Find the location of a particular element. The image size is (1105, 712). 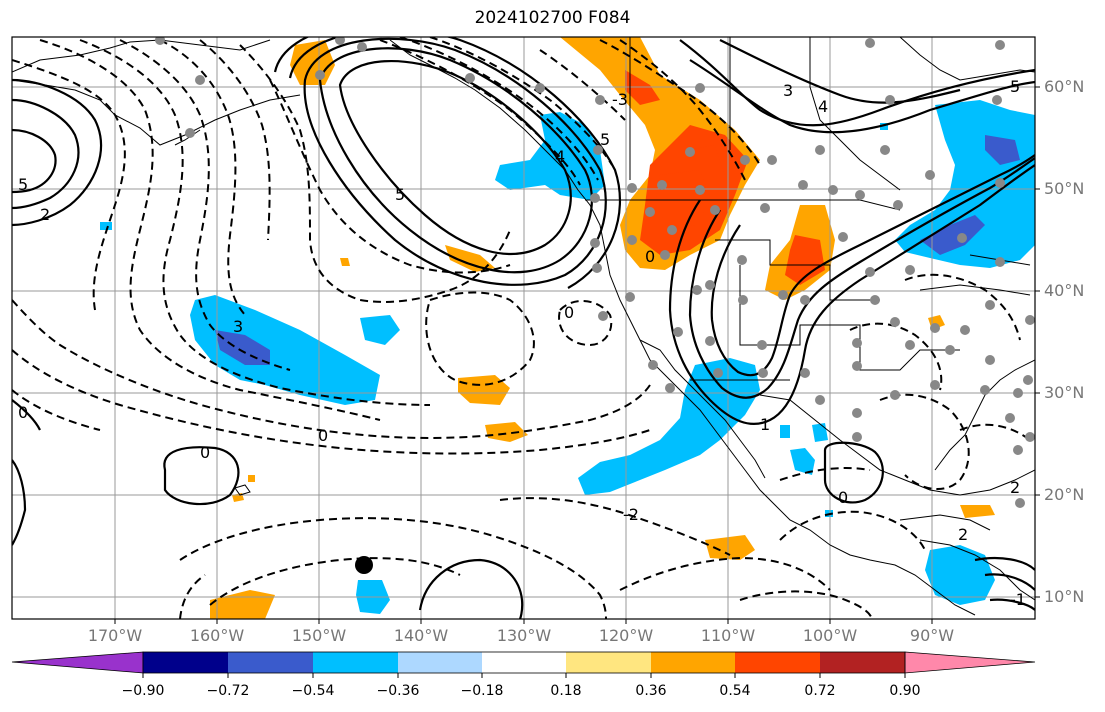

lon-label: 120°W is located at coordinates (626, 635).